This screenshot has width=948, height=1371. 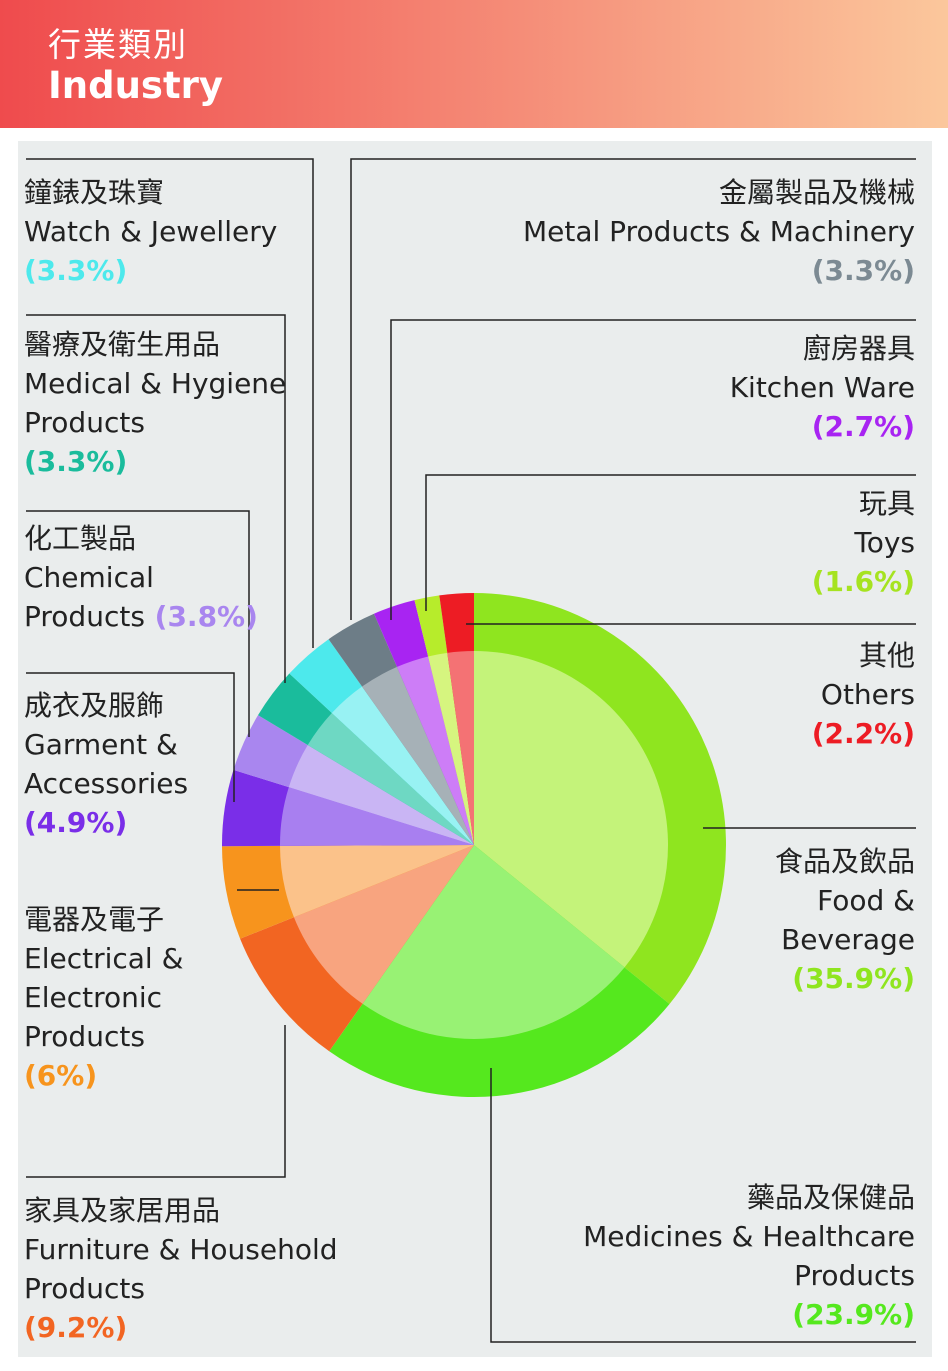 What do you see at coordinates (104, 958) in the screenshot?
I see `slice-label-en: Electrical &` at bounding box center [104, 958].